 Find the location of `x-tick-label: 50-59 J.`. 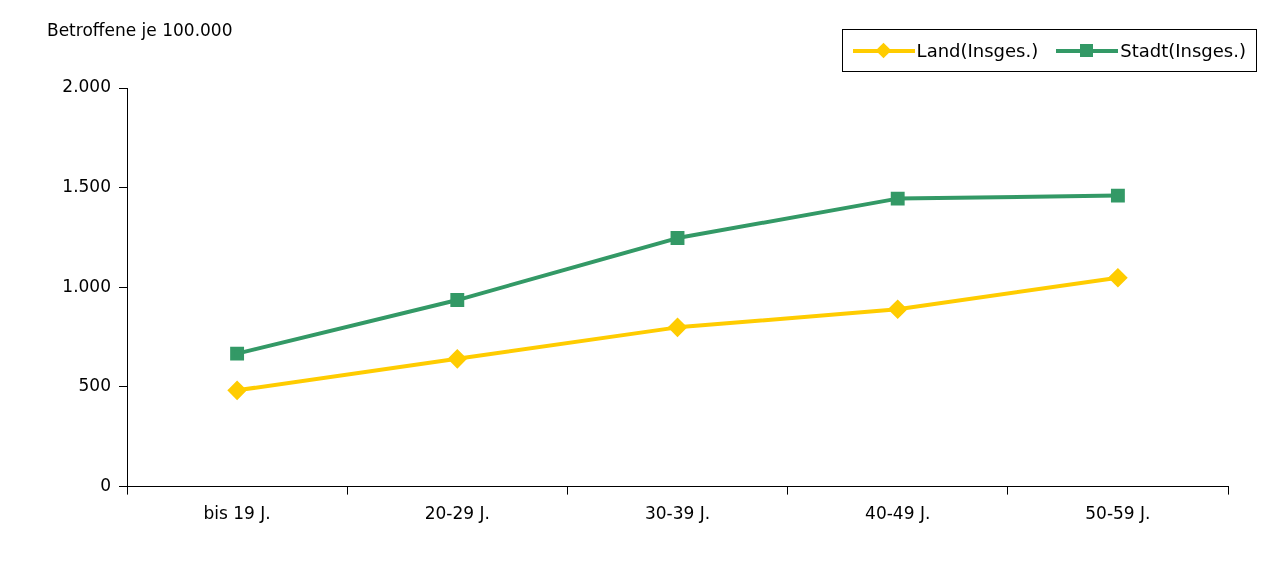

x-tick-label: 50-59 J. is located at coordinates (1118, 513).